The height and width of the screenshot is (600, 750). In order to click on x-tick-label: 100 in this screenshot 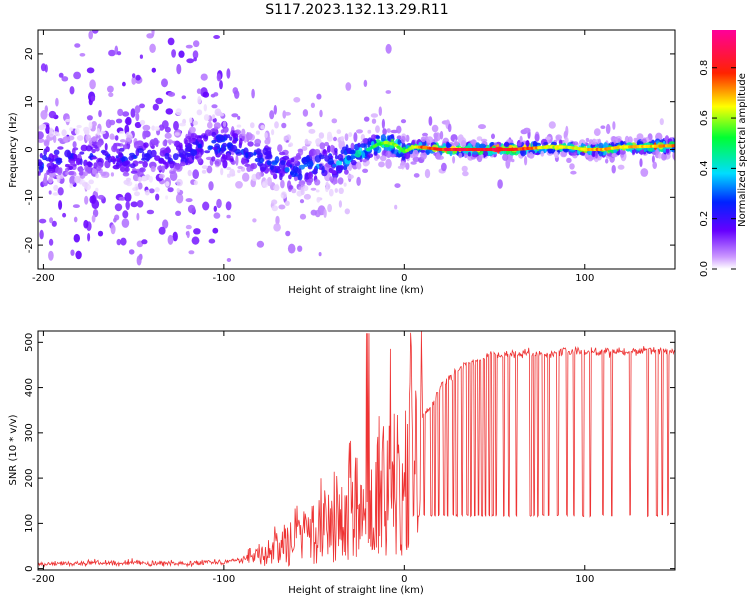, I will do `click(584, 278)`.